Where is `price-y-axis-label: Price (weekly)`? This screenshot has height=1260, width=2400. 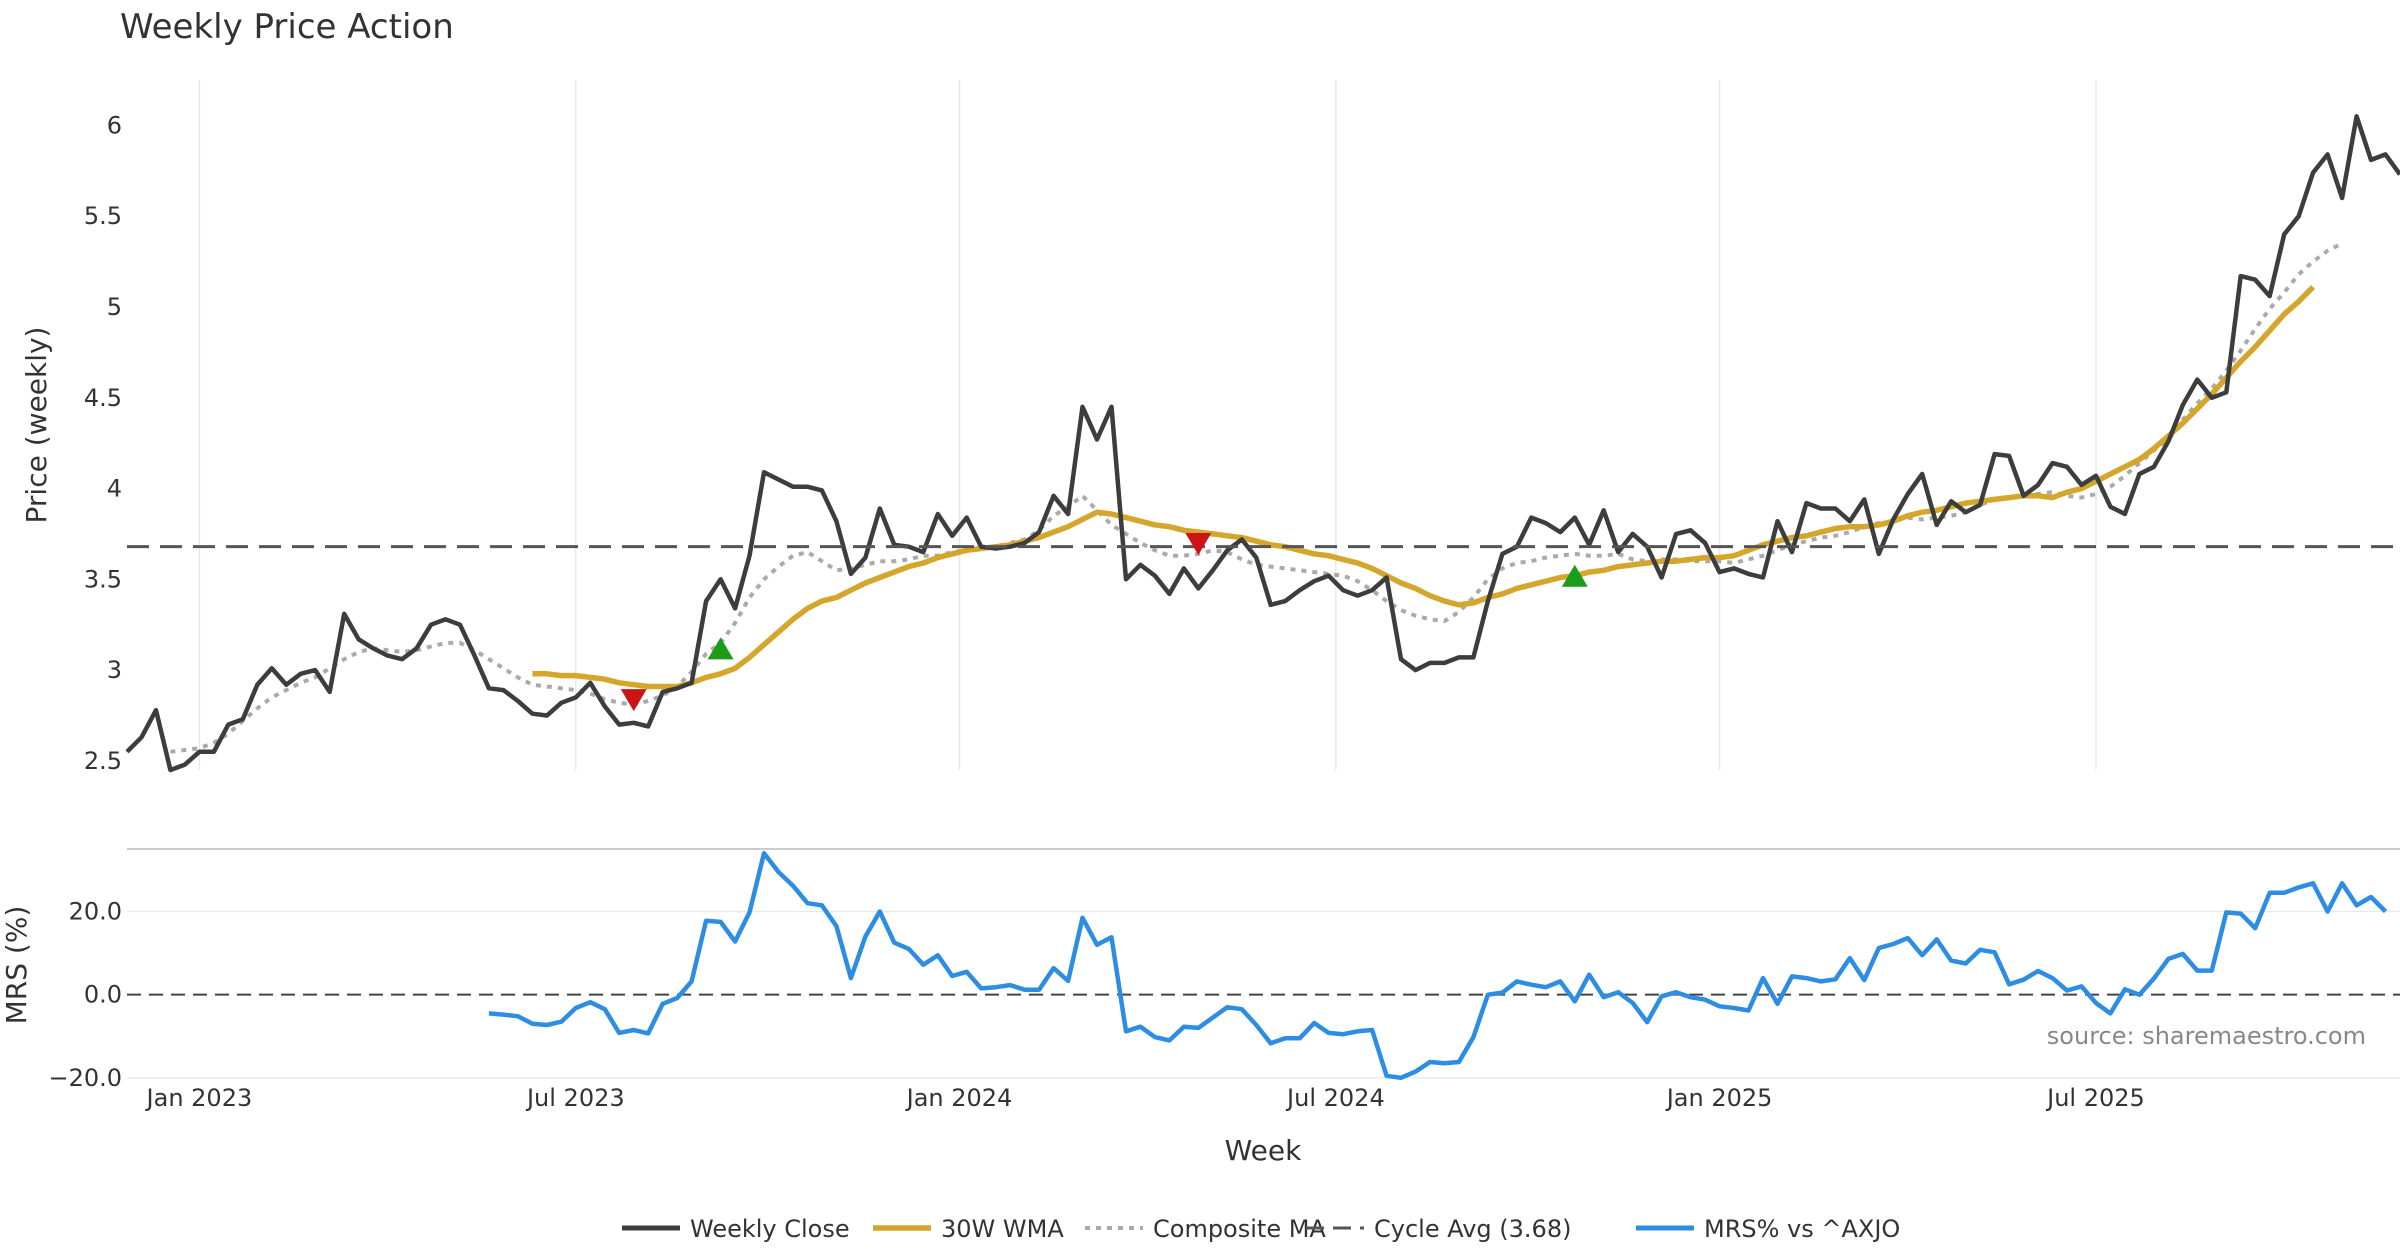
price-y-axis-label: Price (weekly) is located at coordinates (36, 425).